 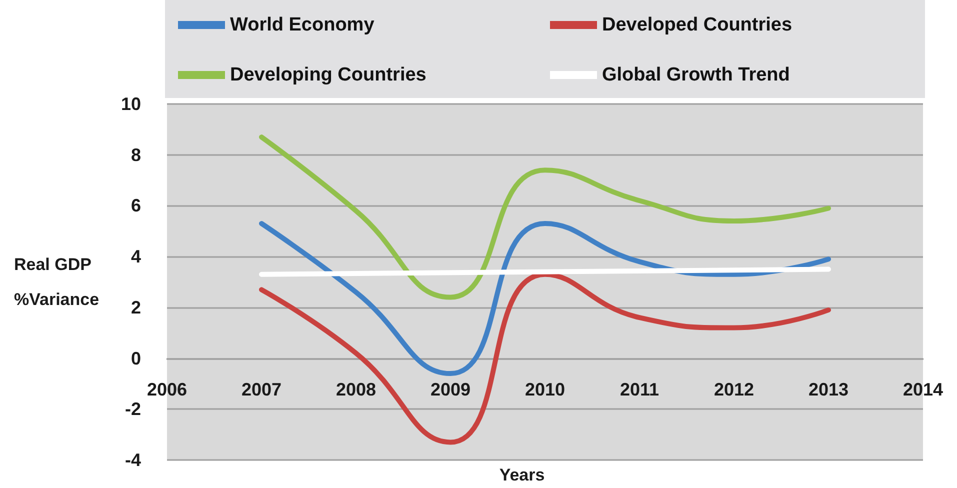 I want to click on x-tick-label: 2012, so click(x=734, y=389).